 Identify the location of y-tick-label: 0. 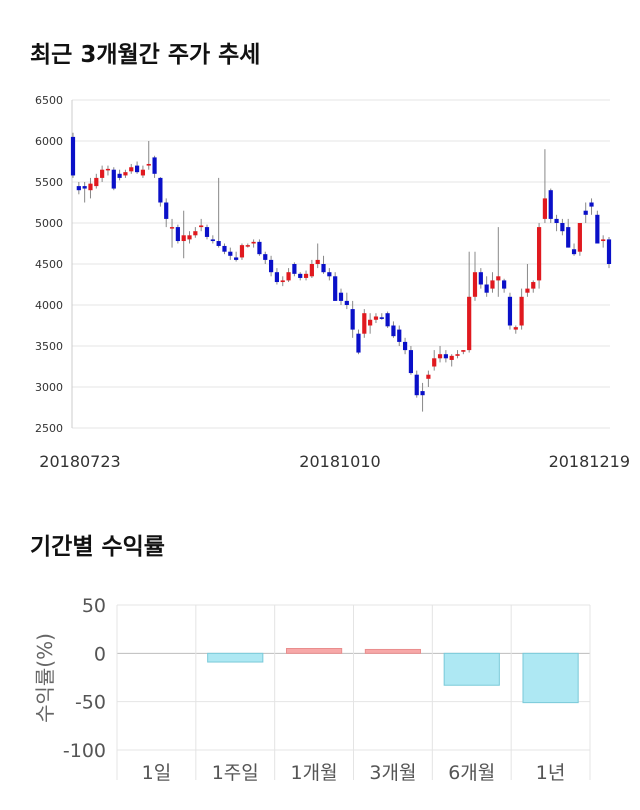
(100, 654).